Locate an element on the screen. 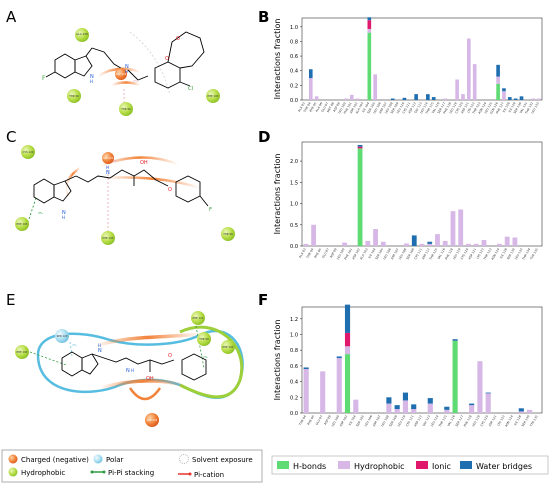  legend-label: Ionic is located at coordinates (441, 466).